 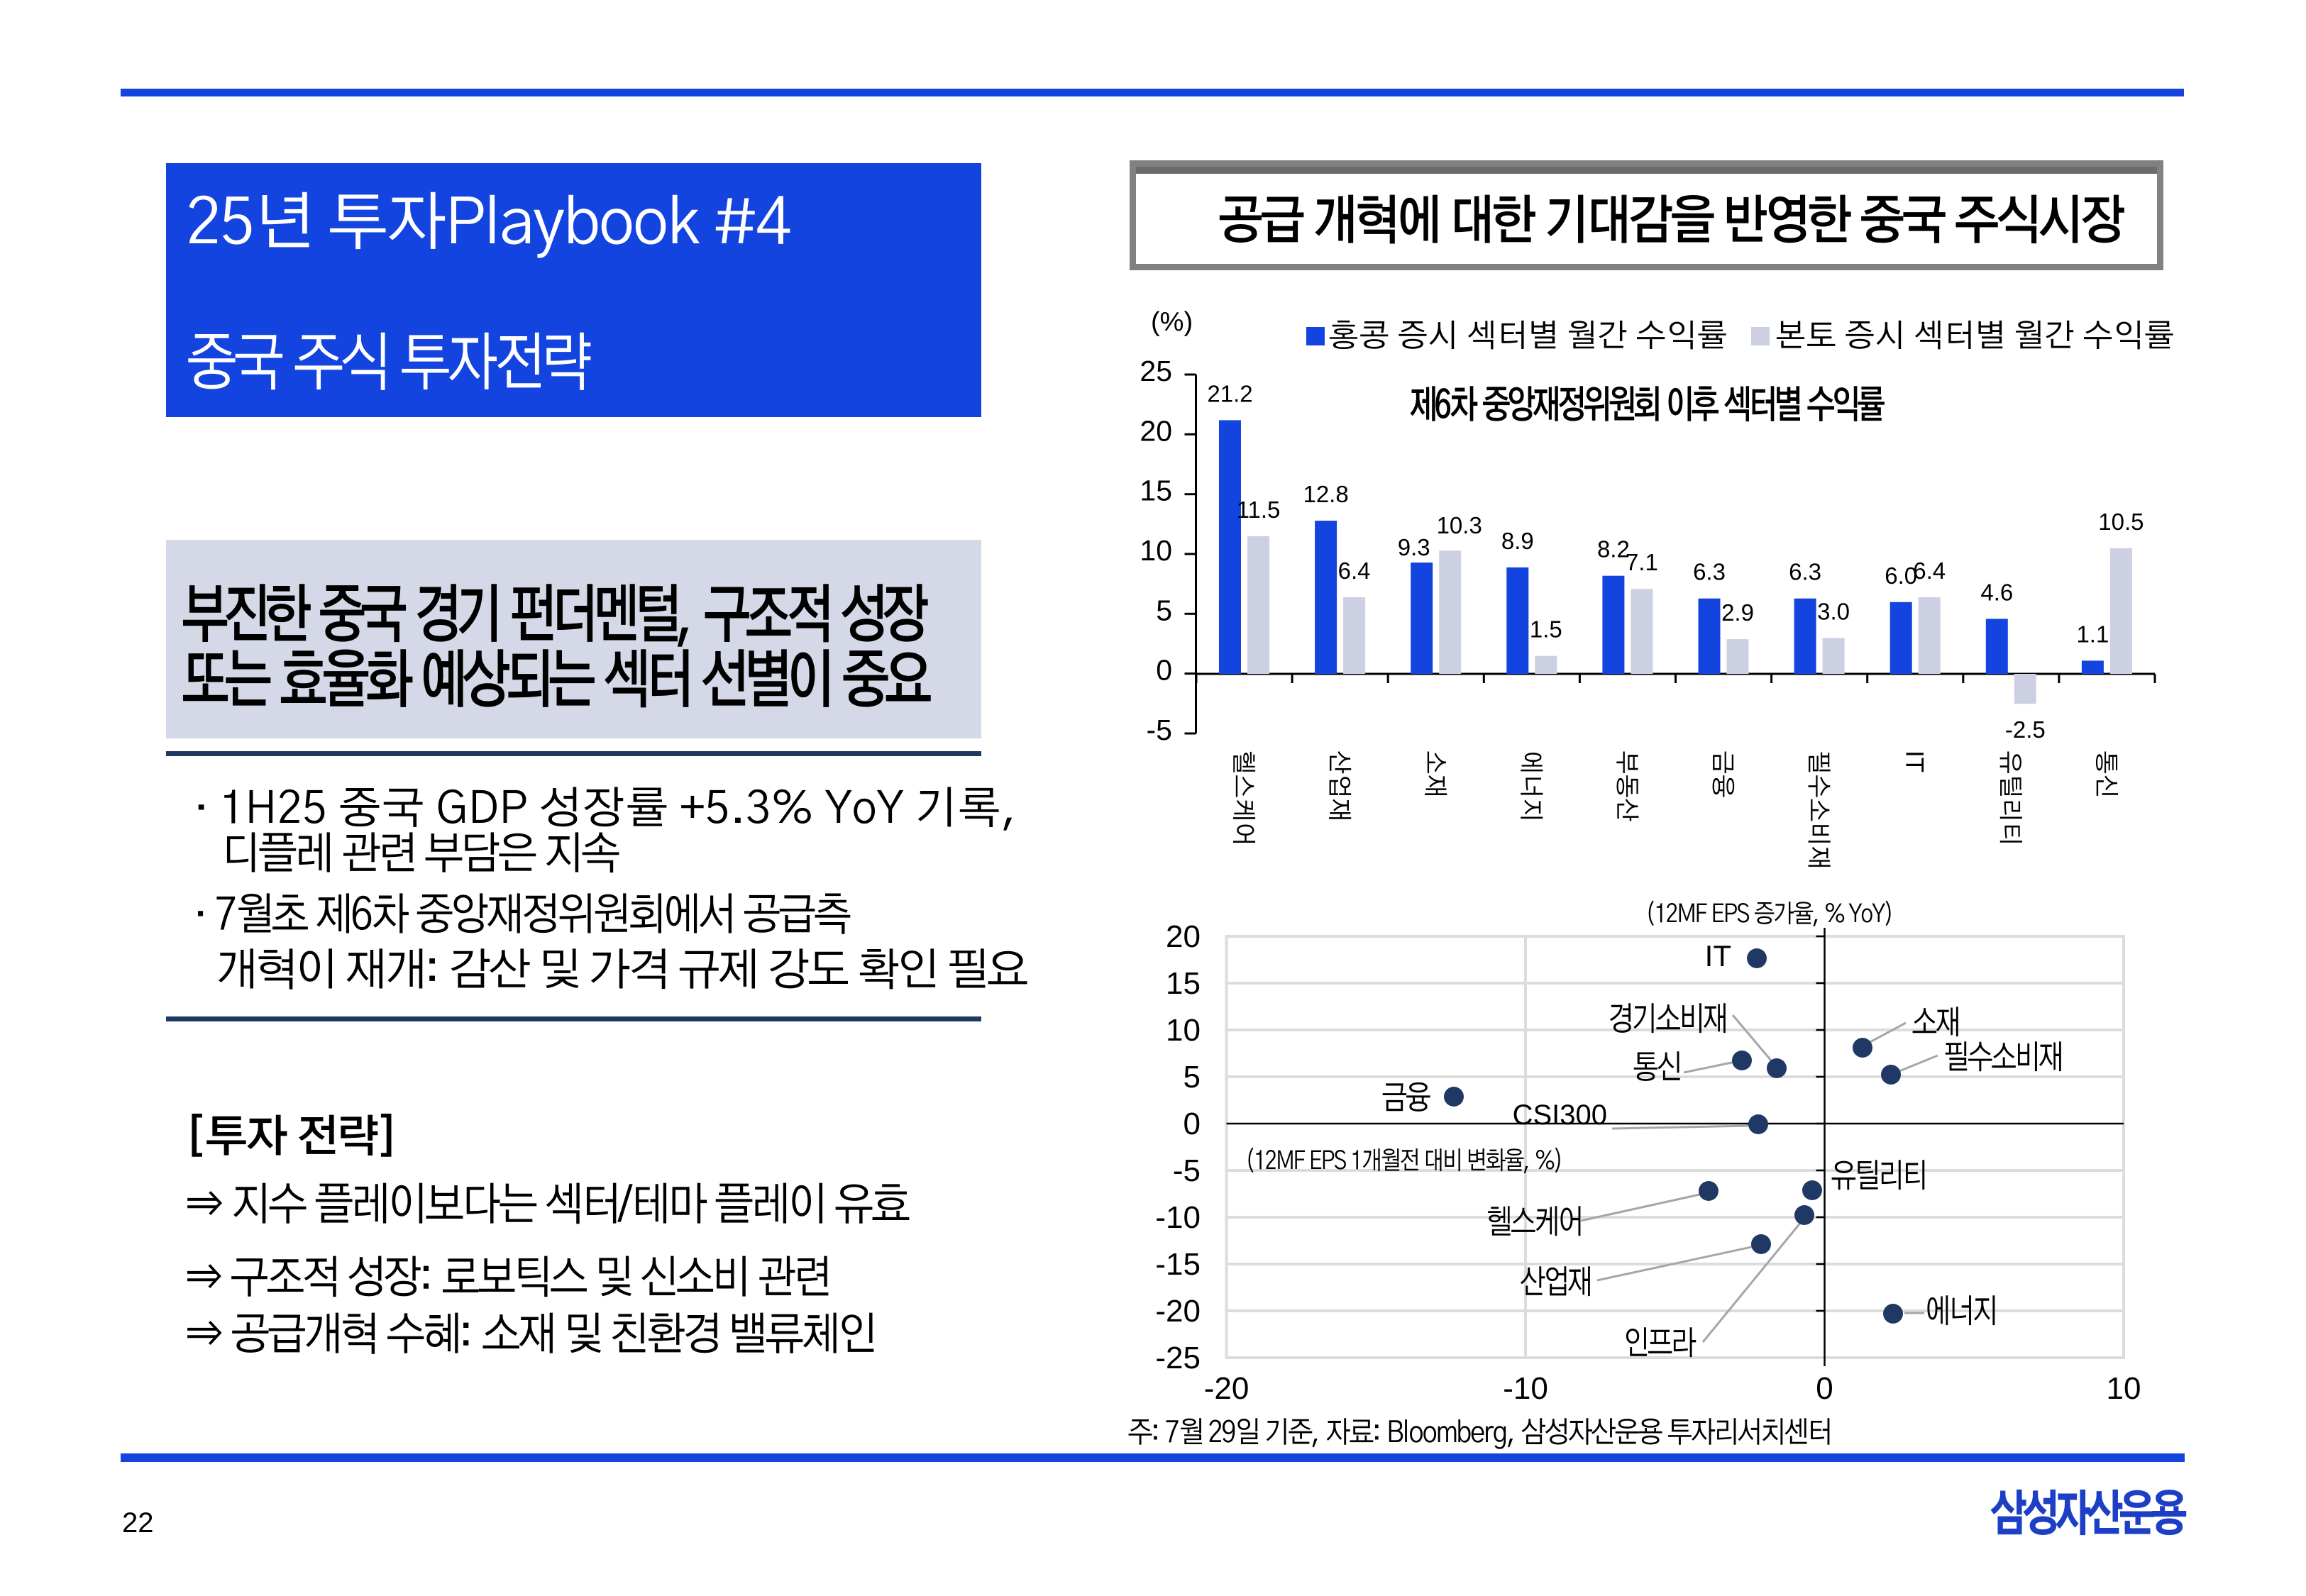 What do you see at coordinates (1230, 393) in the screenshot?
I see `svg-text: 21.2` at bounding box center [1230, 393].